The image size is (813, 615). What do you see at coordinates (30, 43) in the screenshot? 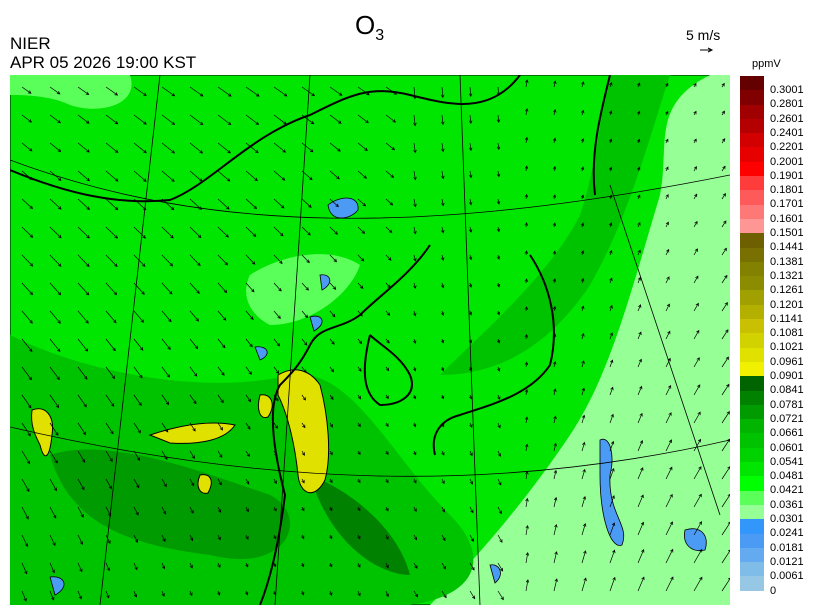
I see `organization-label: NIER` at bounding box center [30, 43].